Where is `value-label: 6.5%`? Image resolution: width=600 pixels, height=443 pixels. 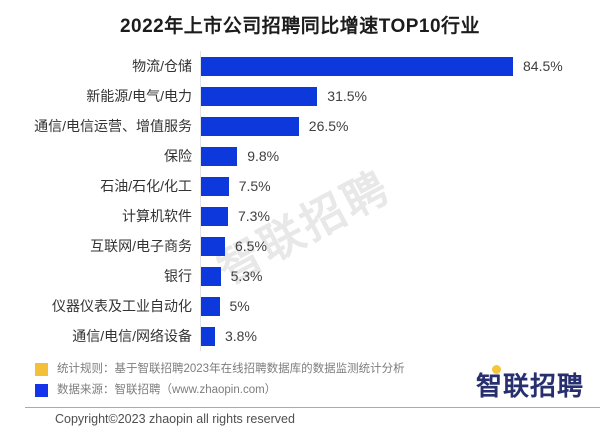 value-label: 6.5% is located at coordinates (251, 246).